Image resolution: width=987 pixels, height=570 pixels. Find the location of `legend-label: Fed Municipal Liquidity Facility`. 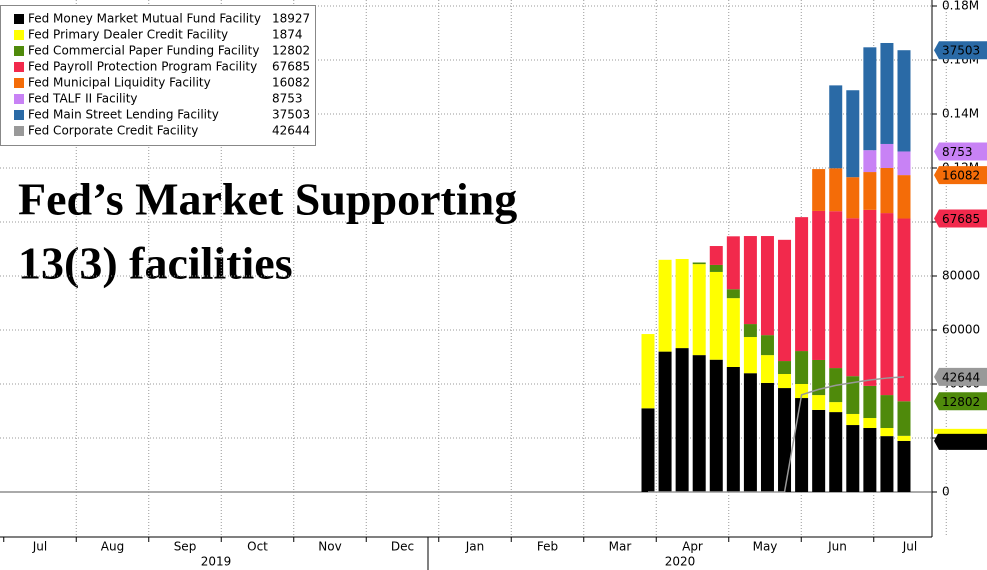

legend-label: Fed Municipal Liquidity Facility is located at coordinates (119, 83).